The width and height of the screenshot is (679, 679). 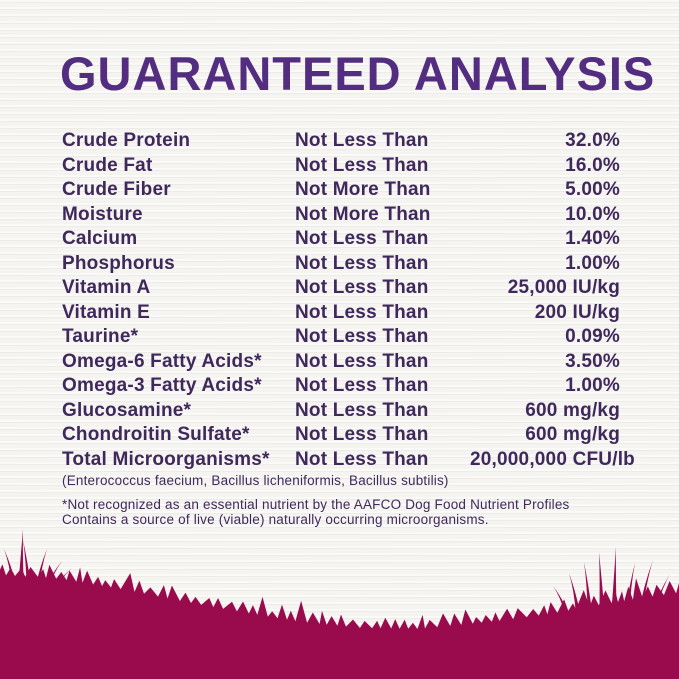 I want to click on nutrient-name: Taurine*, so click(x=100, y=337).